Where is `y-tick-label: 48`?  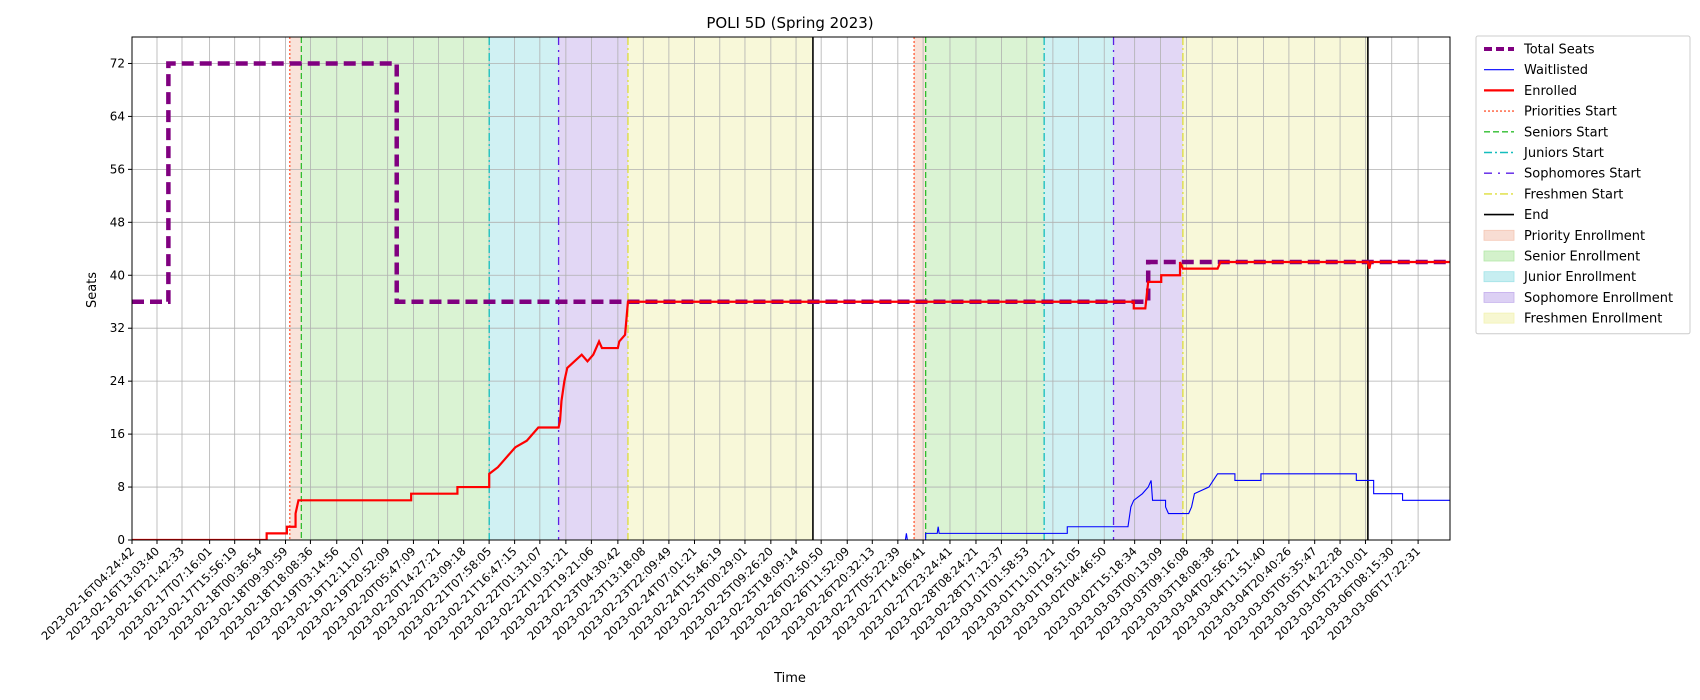
y-tick-label: 48 is located at coordinates (117, 222).